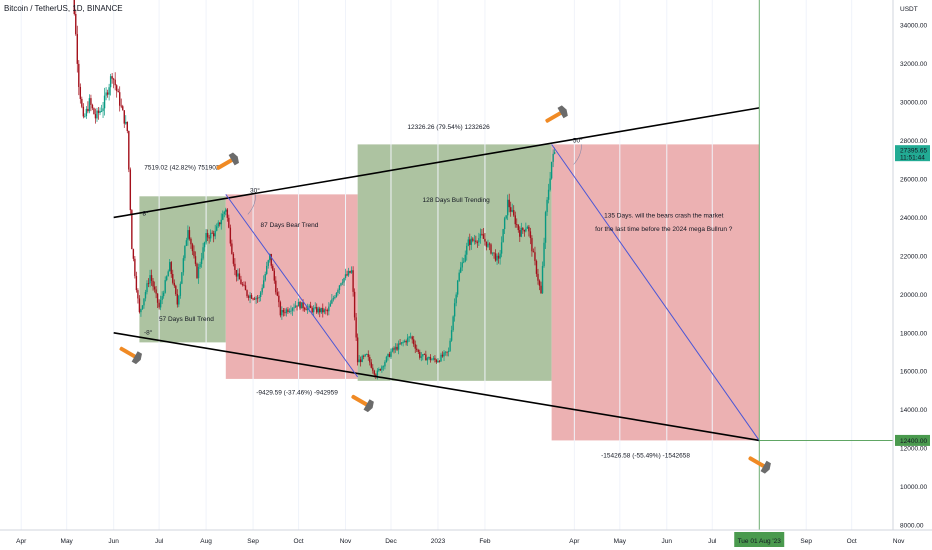  I want to click on annotation-8: -15426.58 (-55.49%) -1542658, so click(645, 456).